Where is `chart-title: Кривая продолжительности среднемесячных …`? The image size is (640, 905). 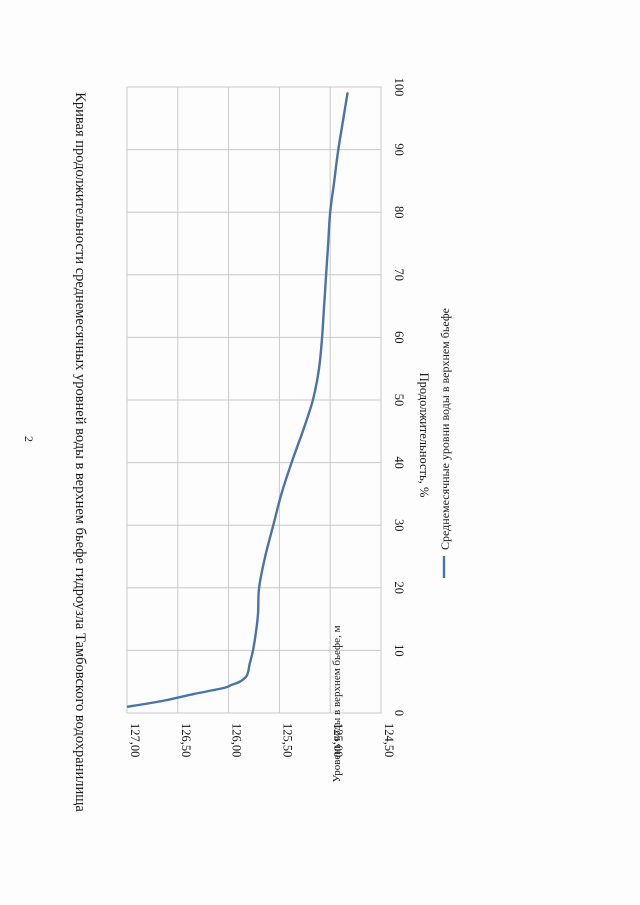 chart-title: Кривая продолжительности среднемесячных … is located at coordinates (80, 452).